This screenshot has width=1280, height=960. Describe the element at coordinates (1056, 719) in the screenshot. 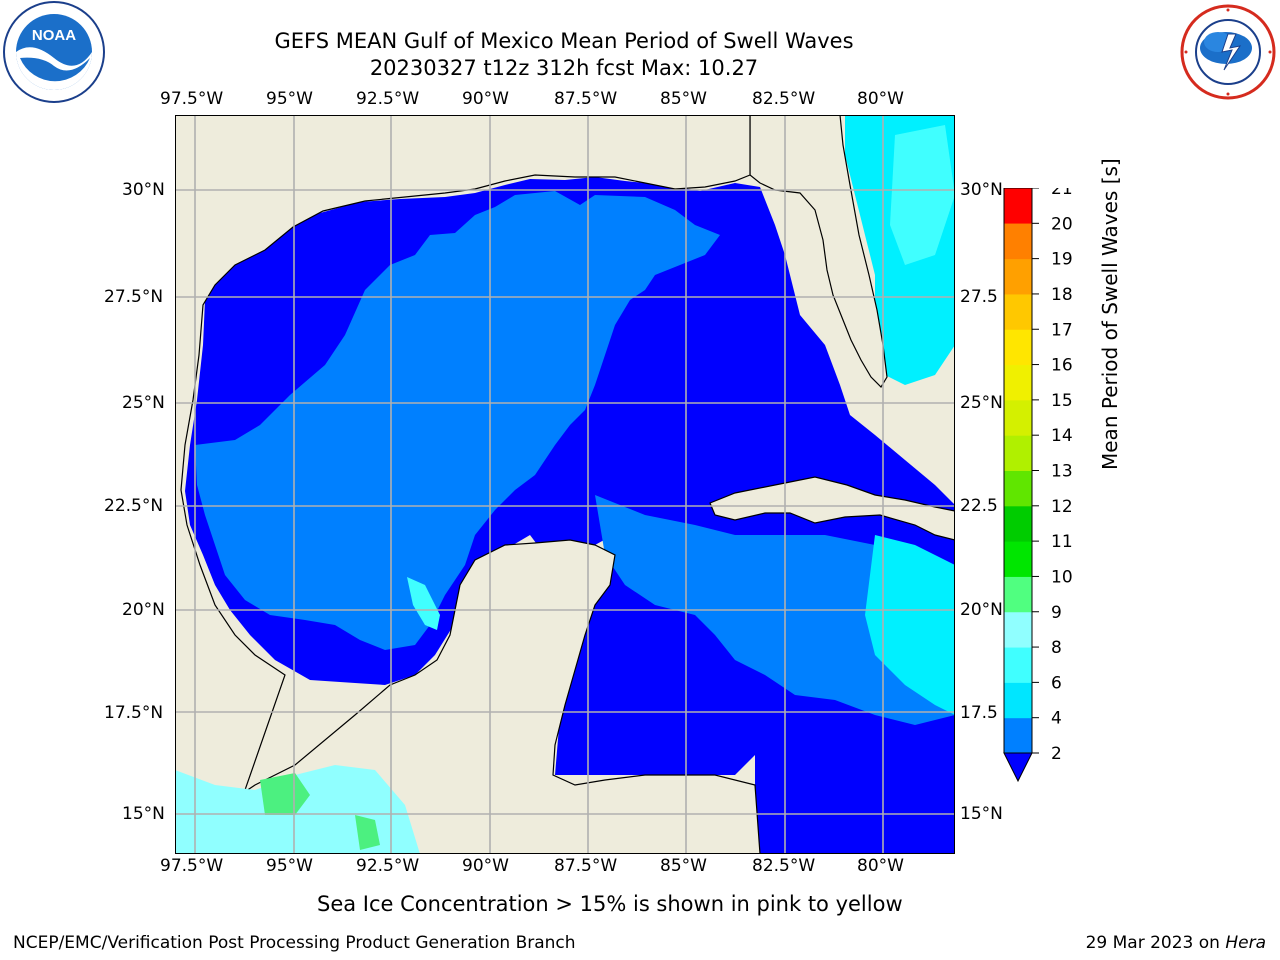

I see `colorbar-tick-label: 4` at that location.